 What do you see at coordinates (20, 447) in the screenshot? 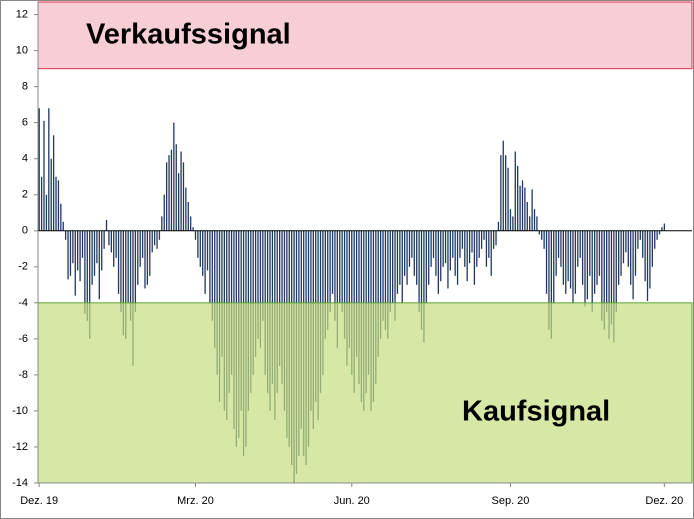
I see `y-tick-label: -12` at bounding box center [20, 447].